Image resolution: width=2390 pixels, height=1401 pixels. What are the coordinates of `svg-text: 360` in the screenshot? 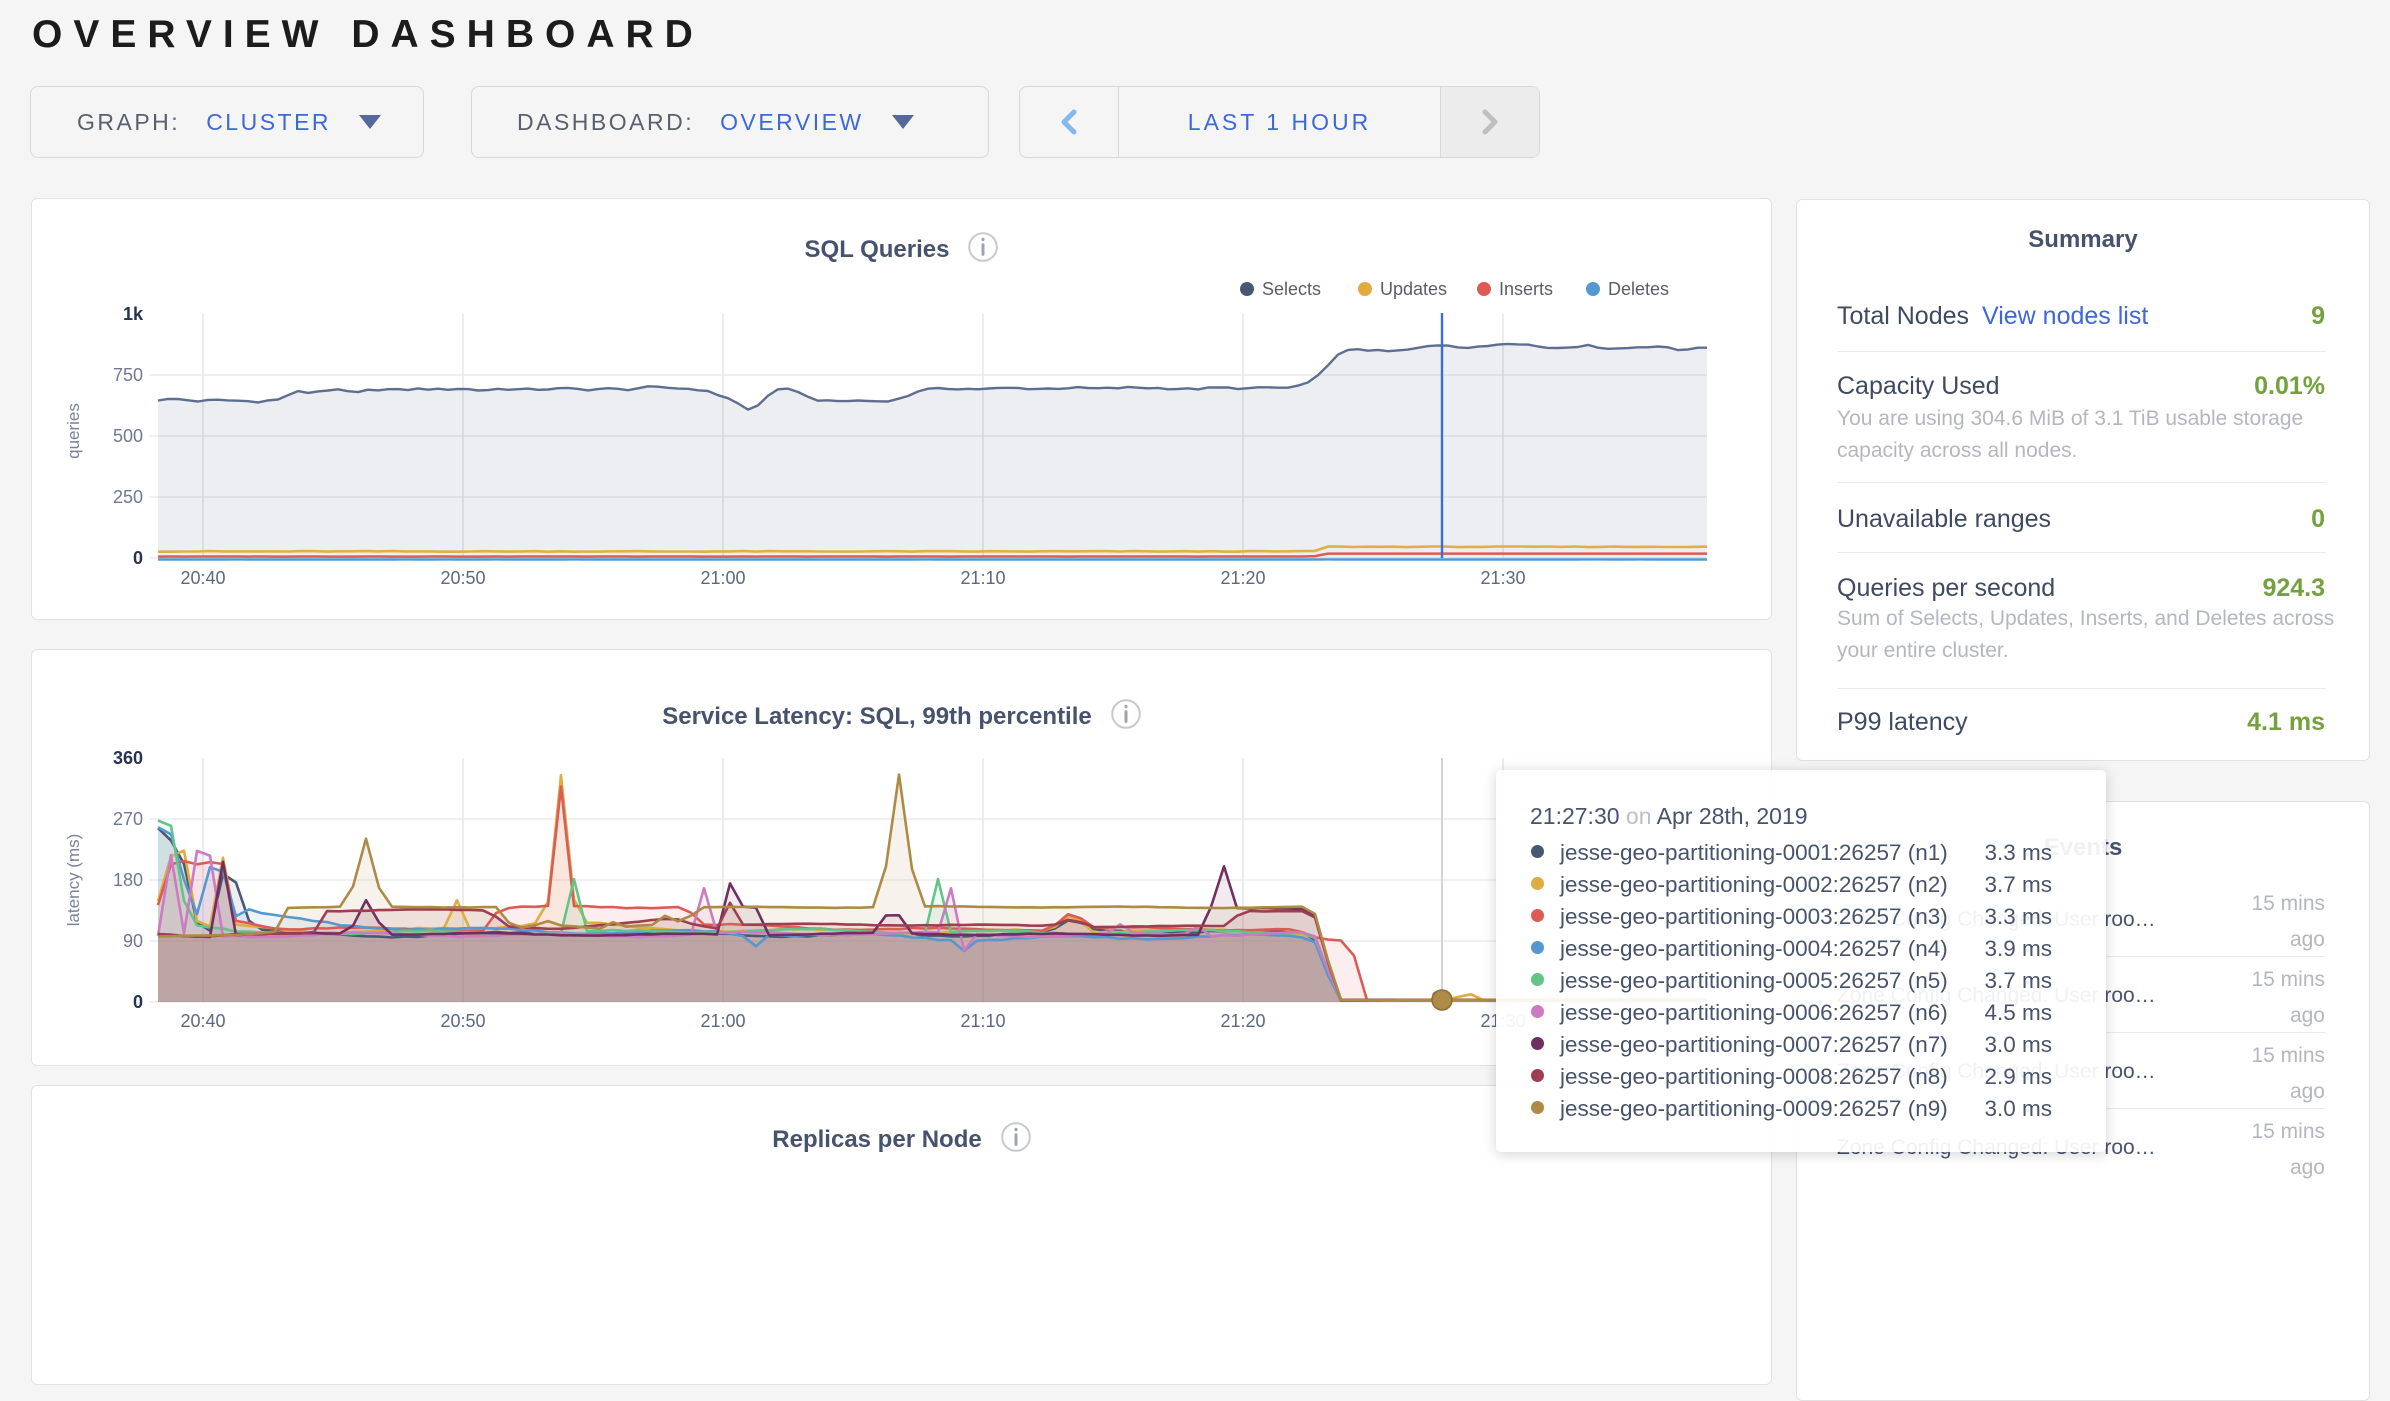 It's located at (128, 758).